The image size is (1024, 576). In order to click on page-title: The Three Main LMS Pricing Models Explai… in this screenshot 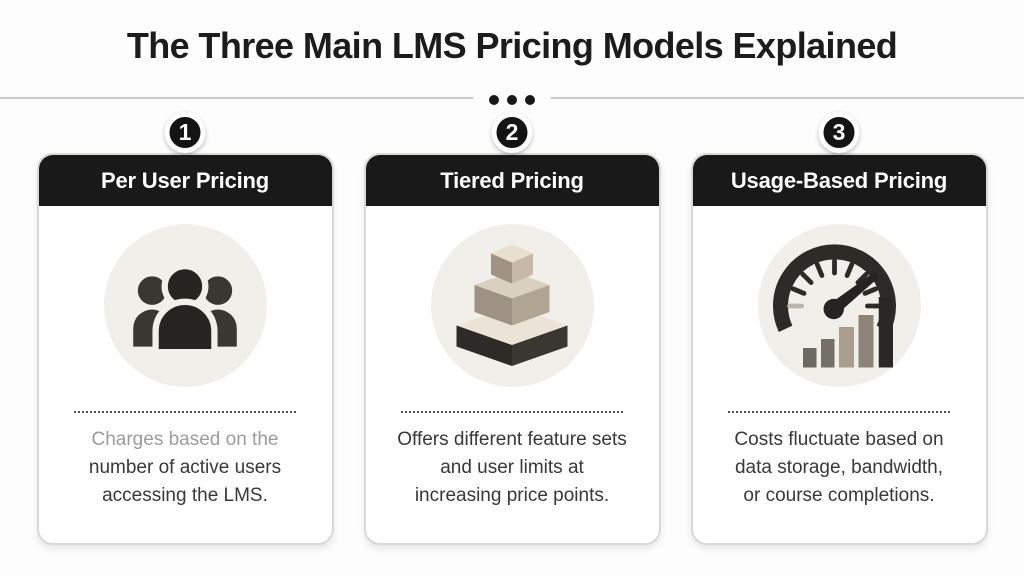, I will do `click(512, 45)`.